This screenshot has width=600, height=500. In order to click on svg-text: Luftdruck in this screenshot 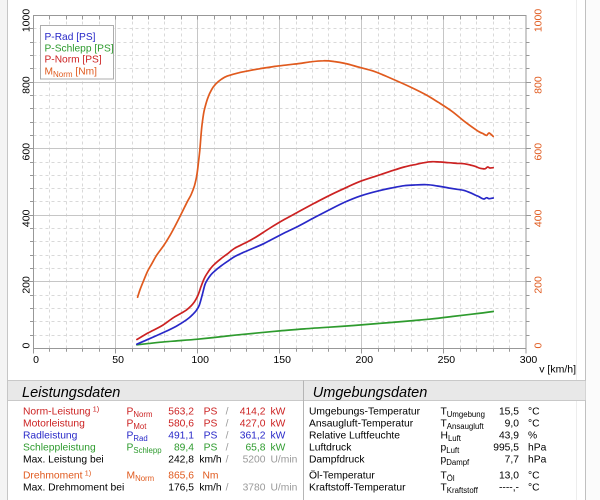, I will do `click(330, 448)`.